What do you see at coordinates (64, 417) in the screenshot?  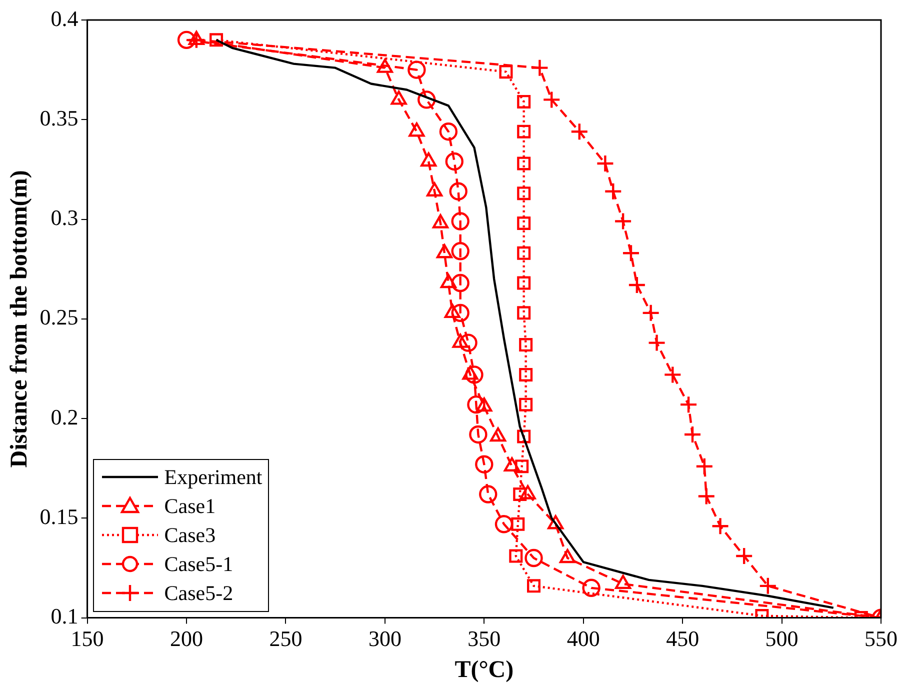 I see `y-tick-label: 0.2` at bounding box center [64, 417].